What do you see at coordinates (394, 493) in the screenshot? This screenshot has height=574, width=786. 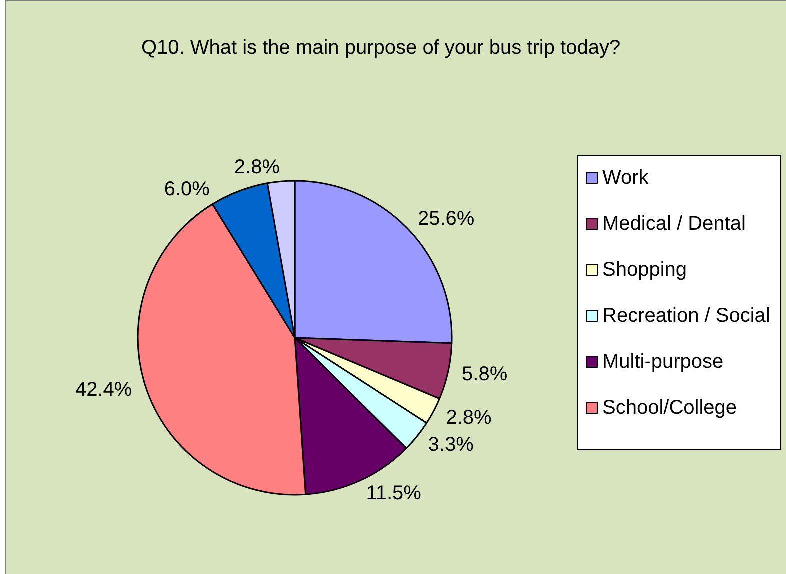 I see `data-label: 11.5%` at bounding box center [394, 493].